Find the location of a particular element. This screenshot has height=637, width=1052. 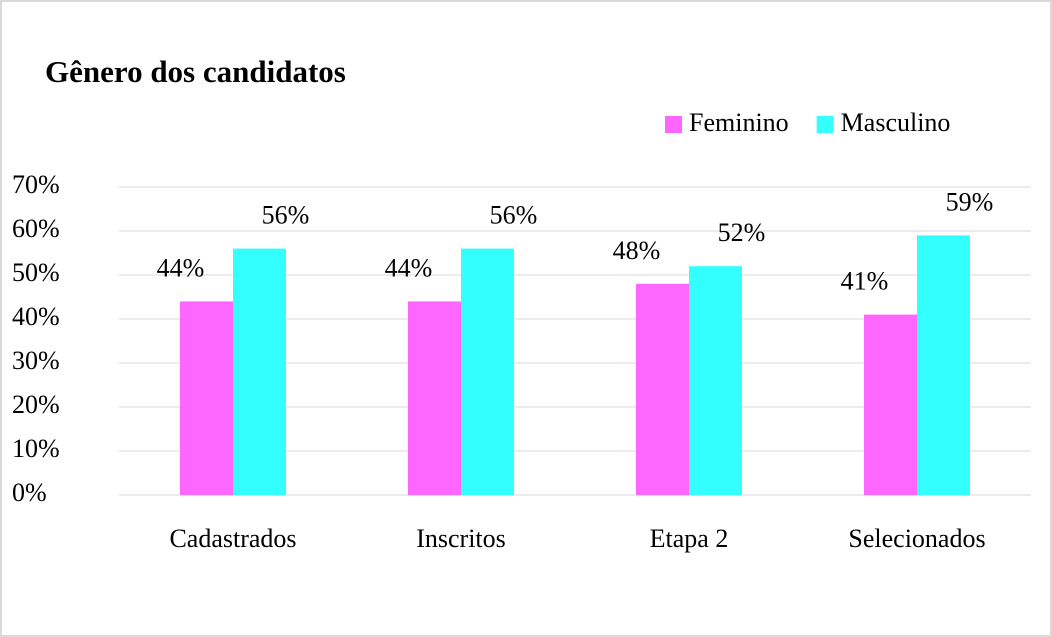

data-label: 48% is located at coordinates (637, 250).